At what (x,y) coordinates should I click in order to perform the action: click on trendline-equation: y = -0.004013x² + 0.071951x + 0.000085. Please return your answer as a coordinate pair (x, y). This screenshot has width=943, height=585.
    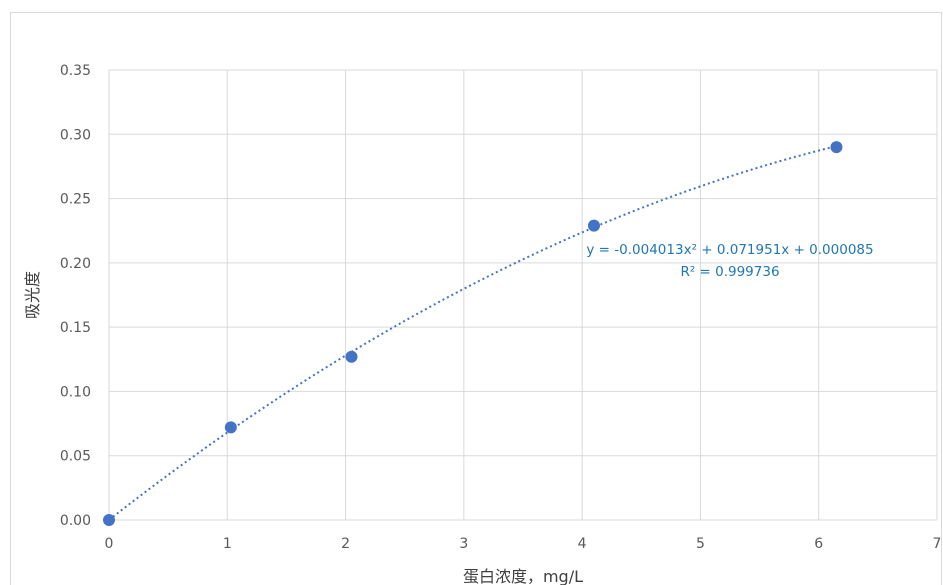
    Looking at the image, I should click on (729, 250).